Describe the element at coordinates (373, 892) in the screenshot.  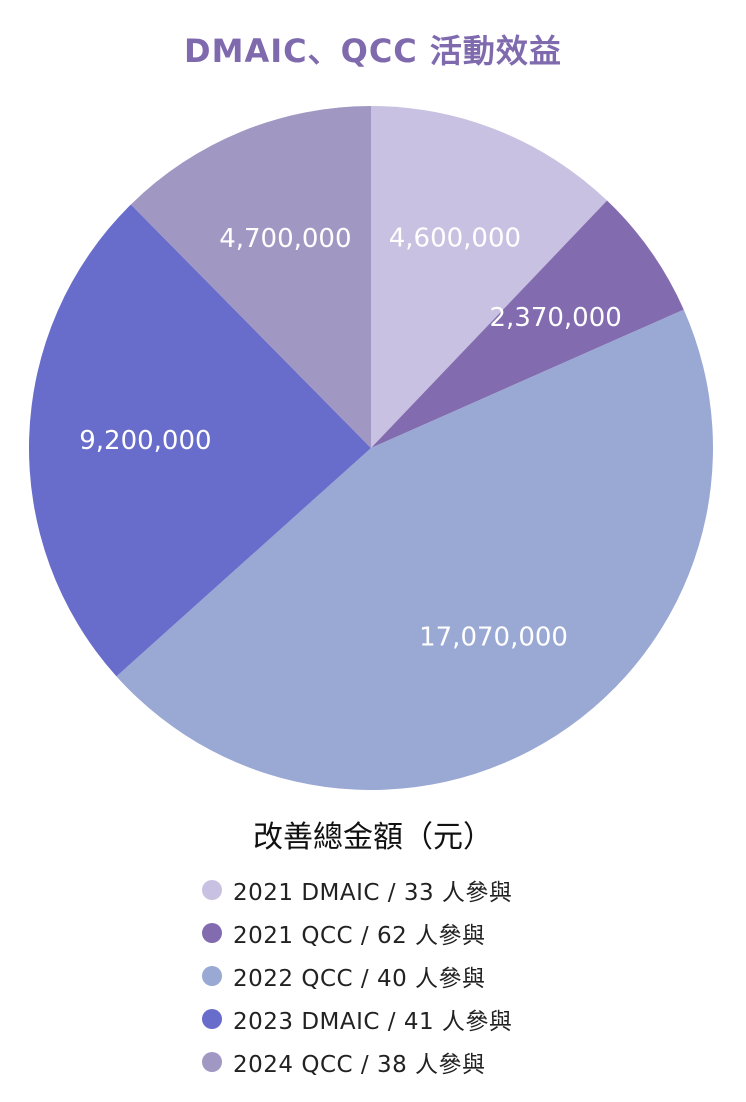
I see `legend-label-0: 2021 DMAIC / 33 人參與` at that location.